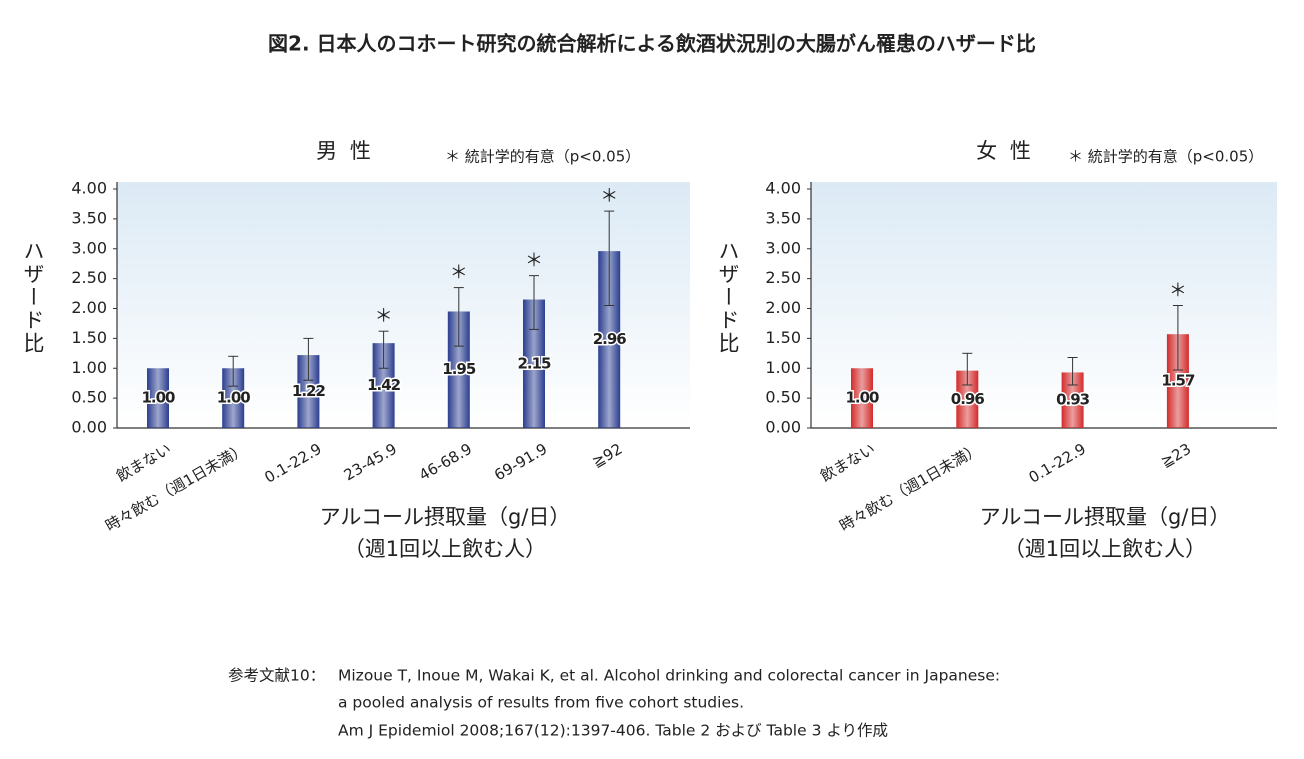  I want to click on value-label: 0.96, so click(968, 399).